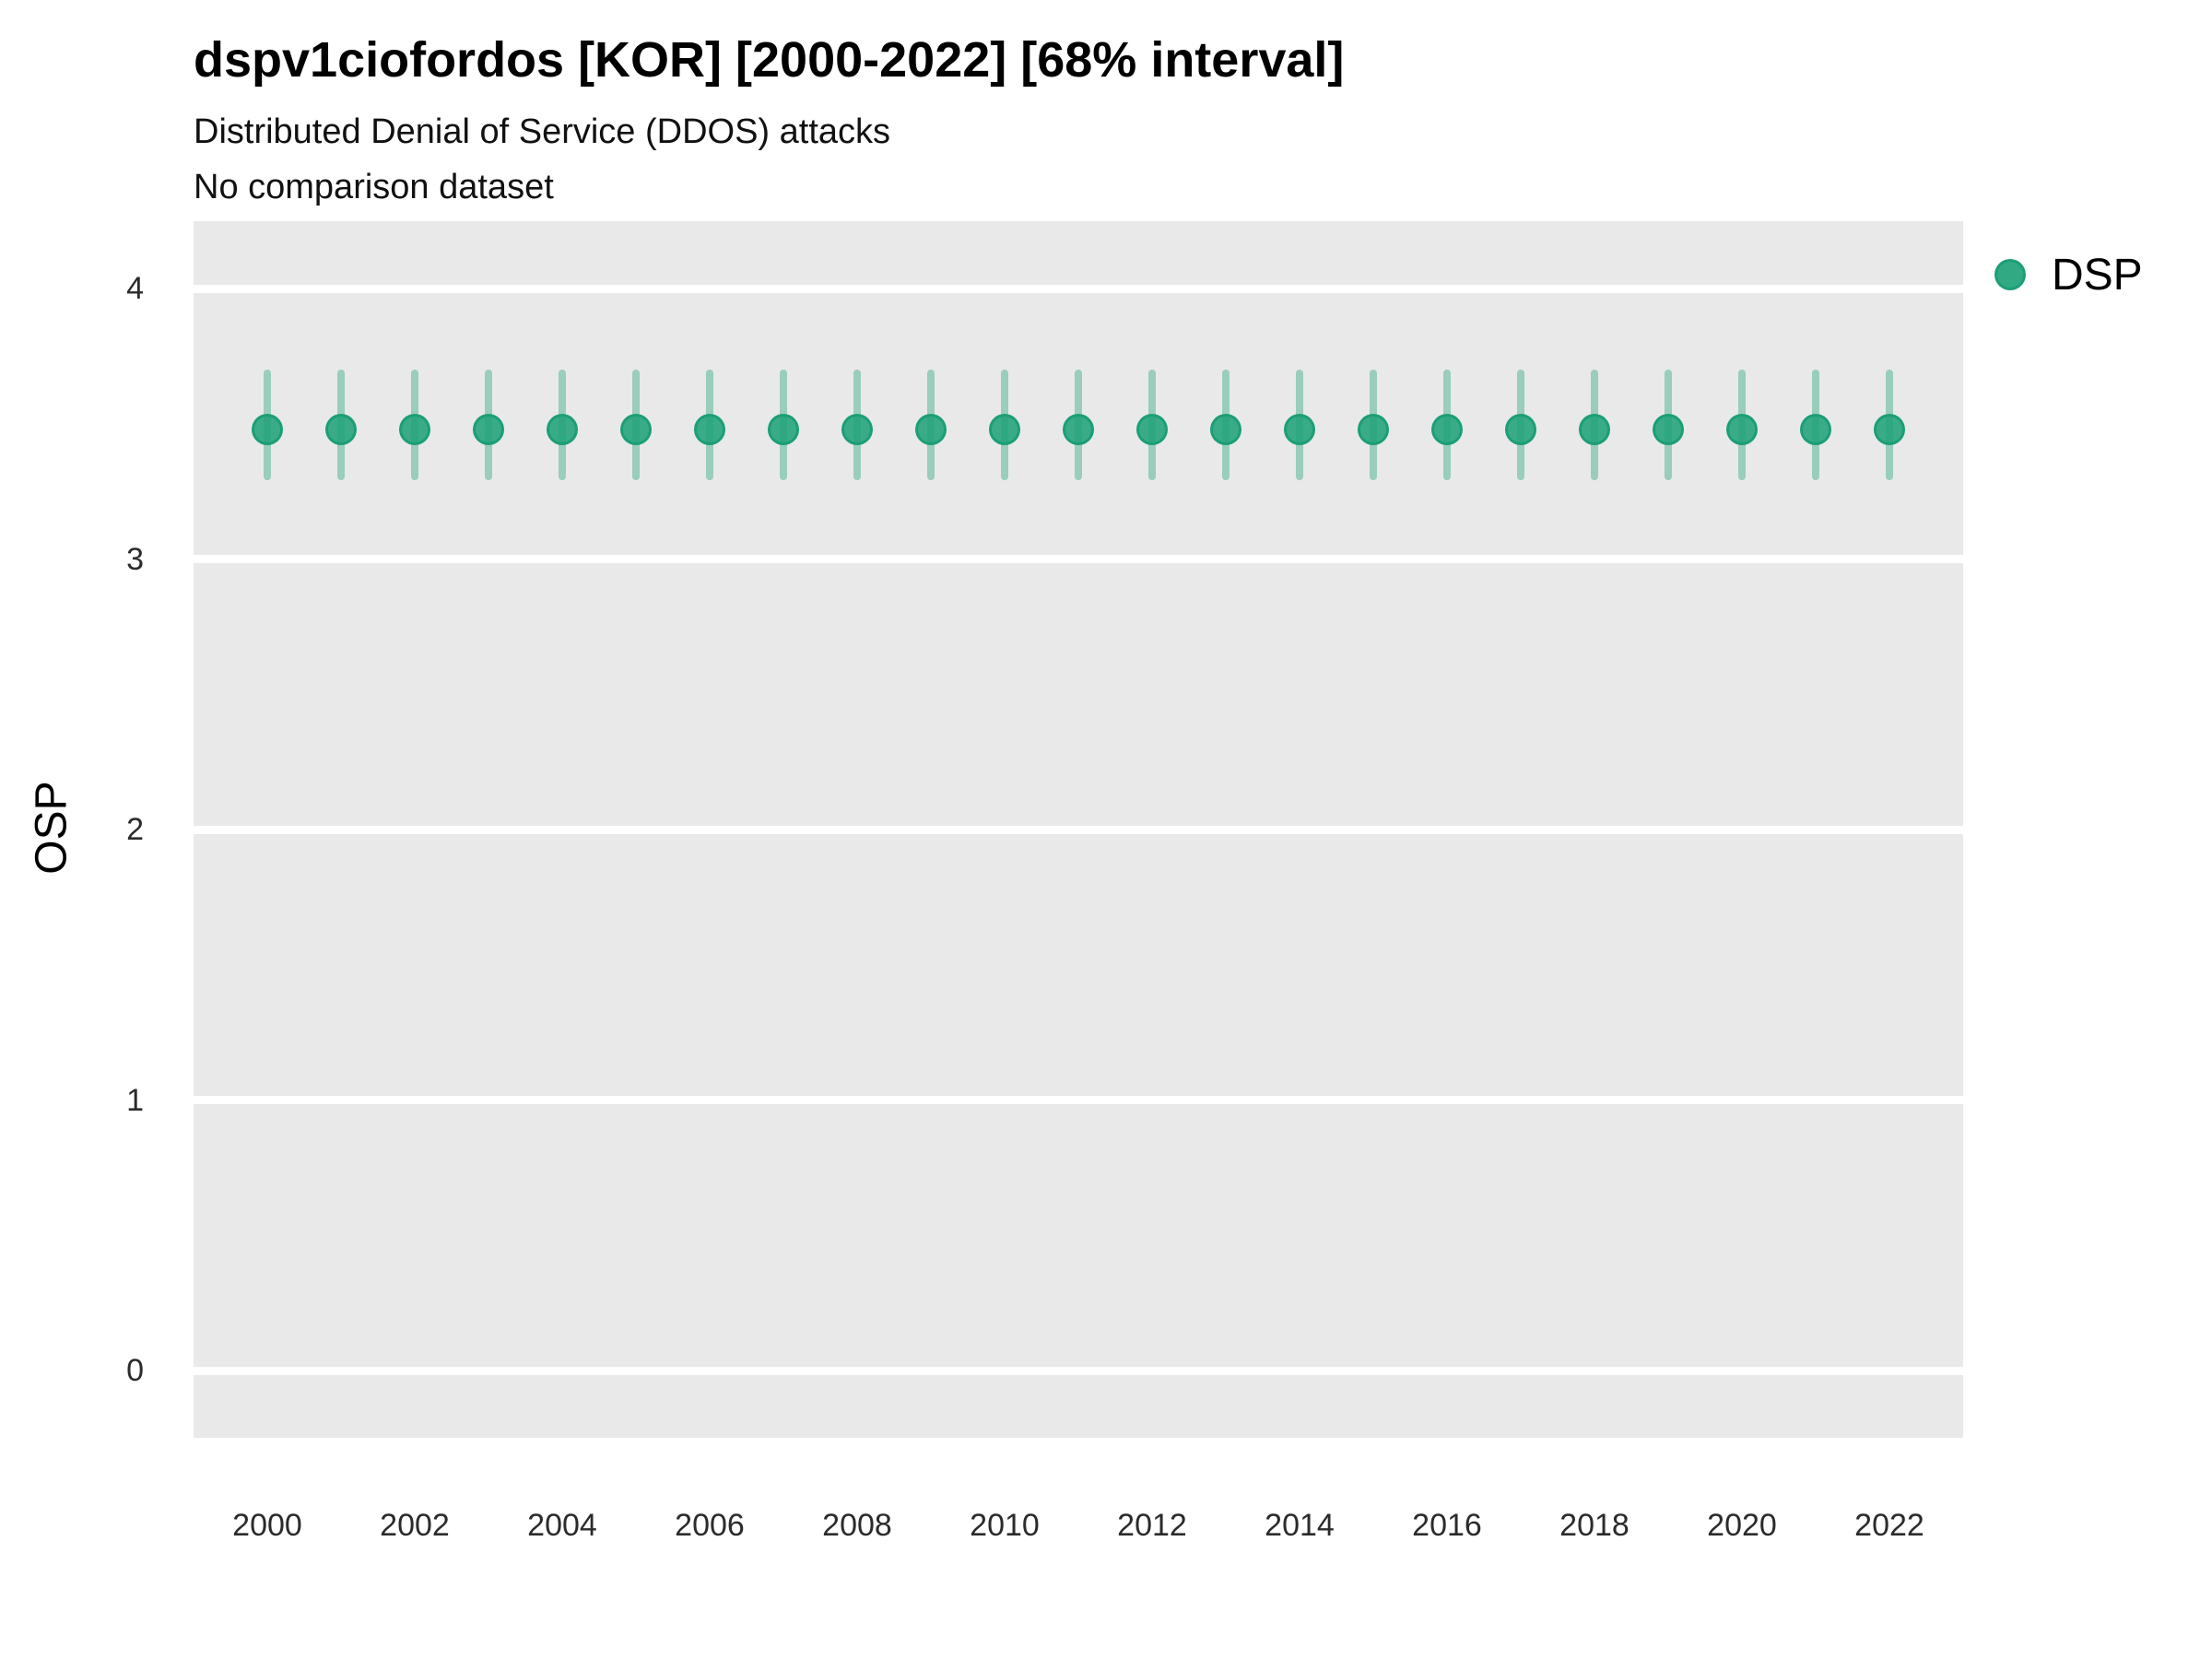 Image resolution: width=2212 pixels, height=1659 pixels. I want to click on point-dsp-2012, so click(1152, 429).